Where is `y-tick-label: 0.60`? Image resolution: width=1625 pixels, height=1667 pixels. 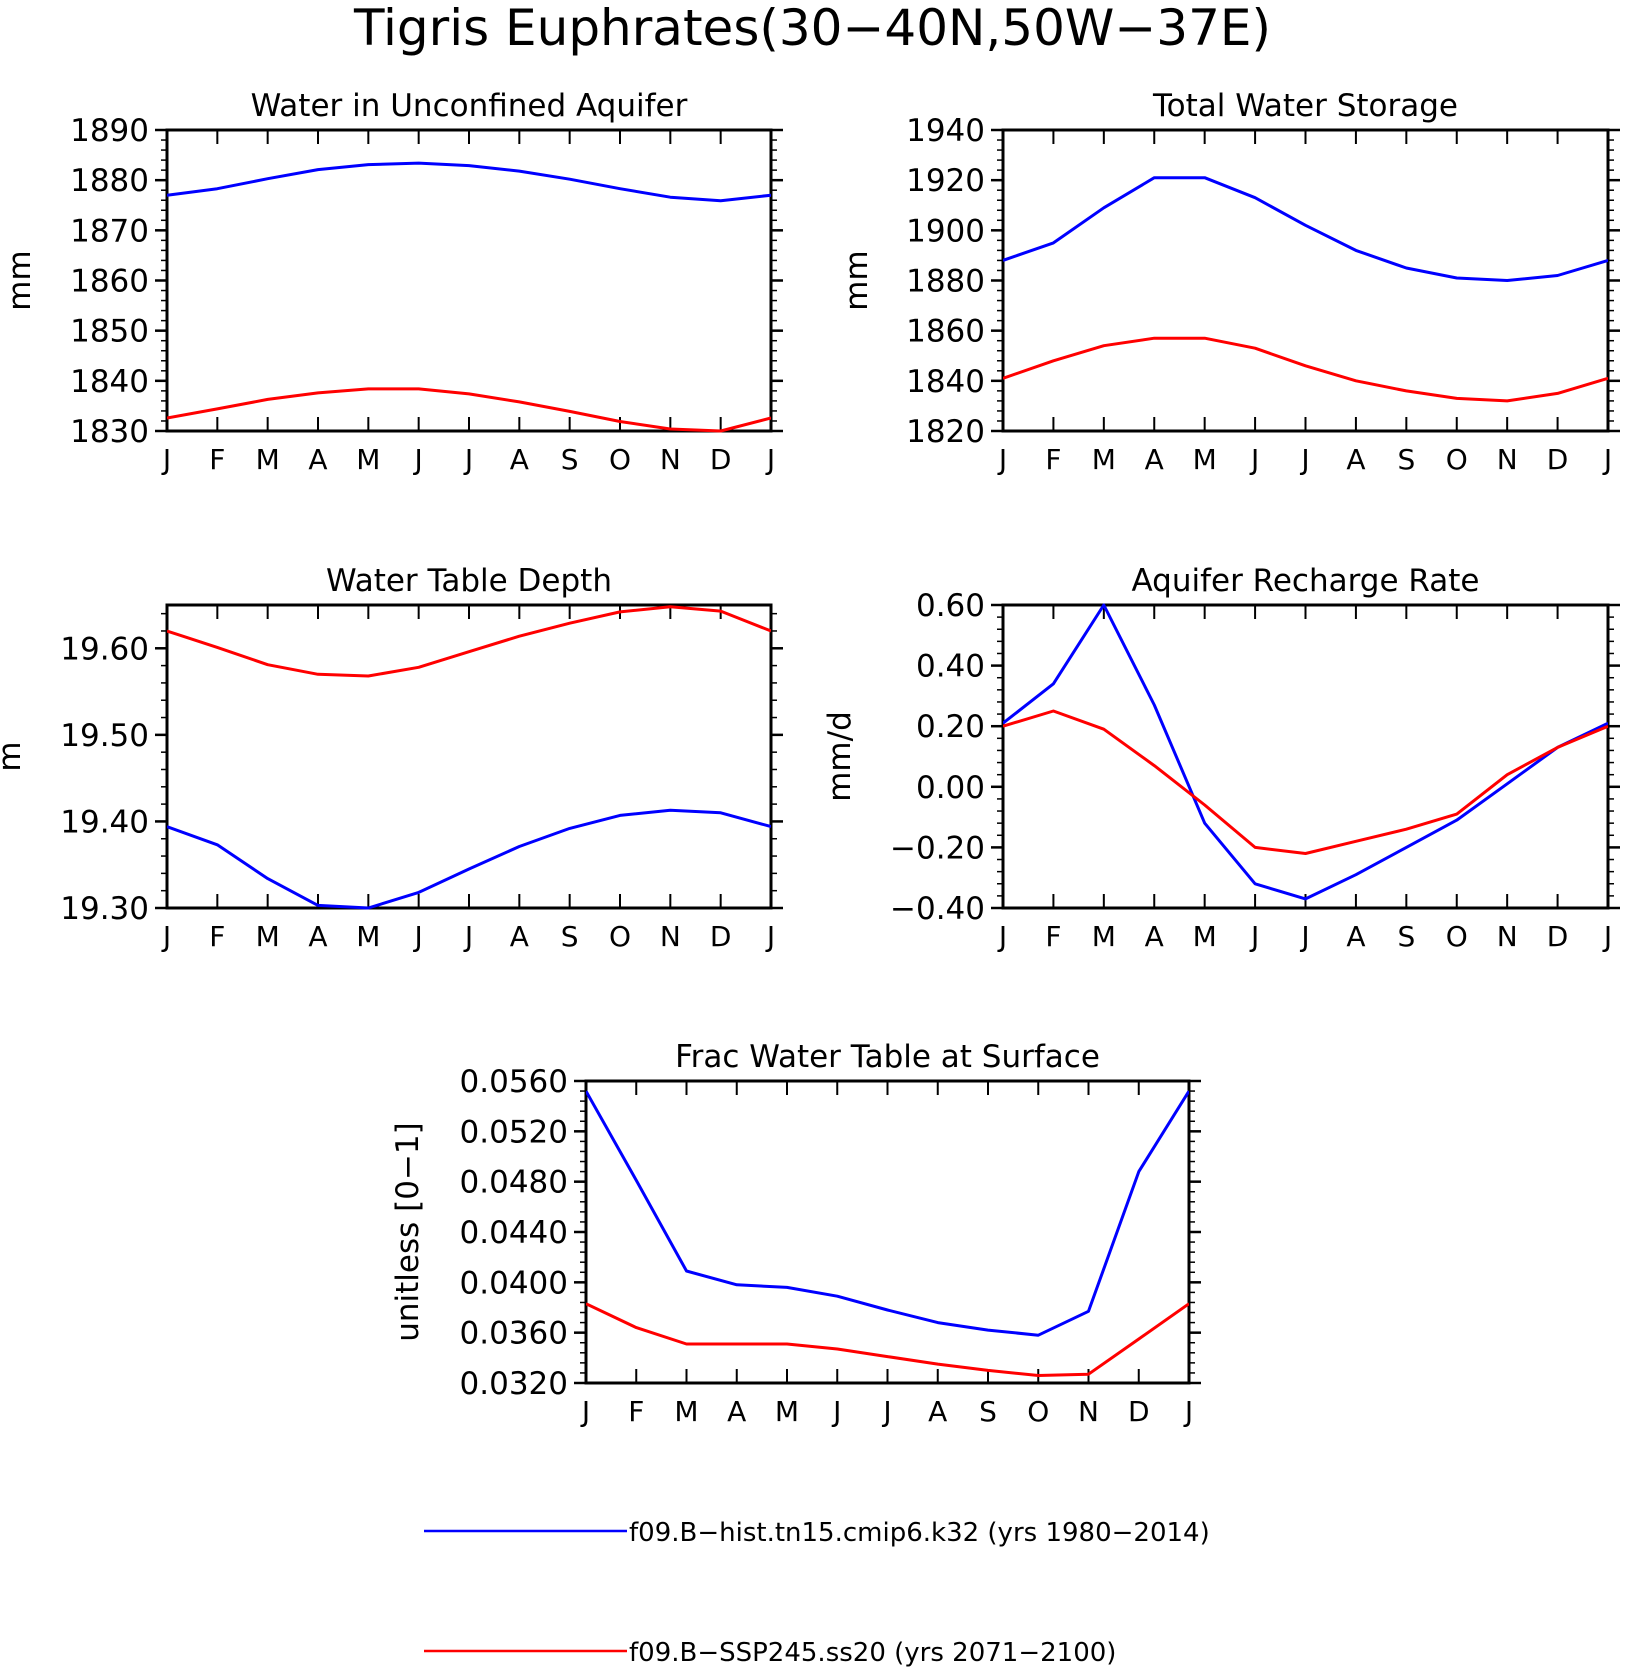
y-tick-label: 0.60 is located at coordinates (950, 606).